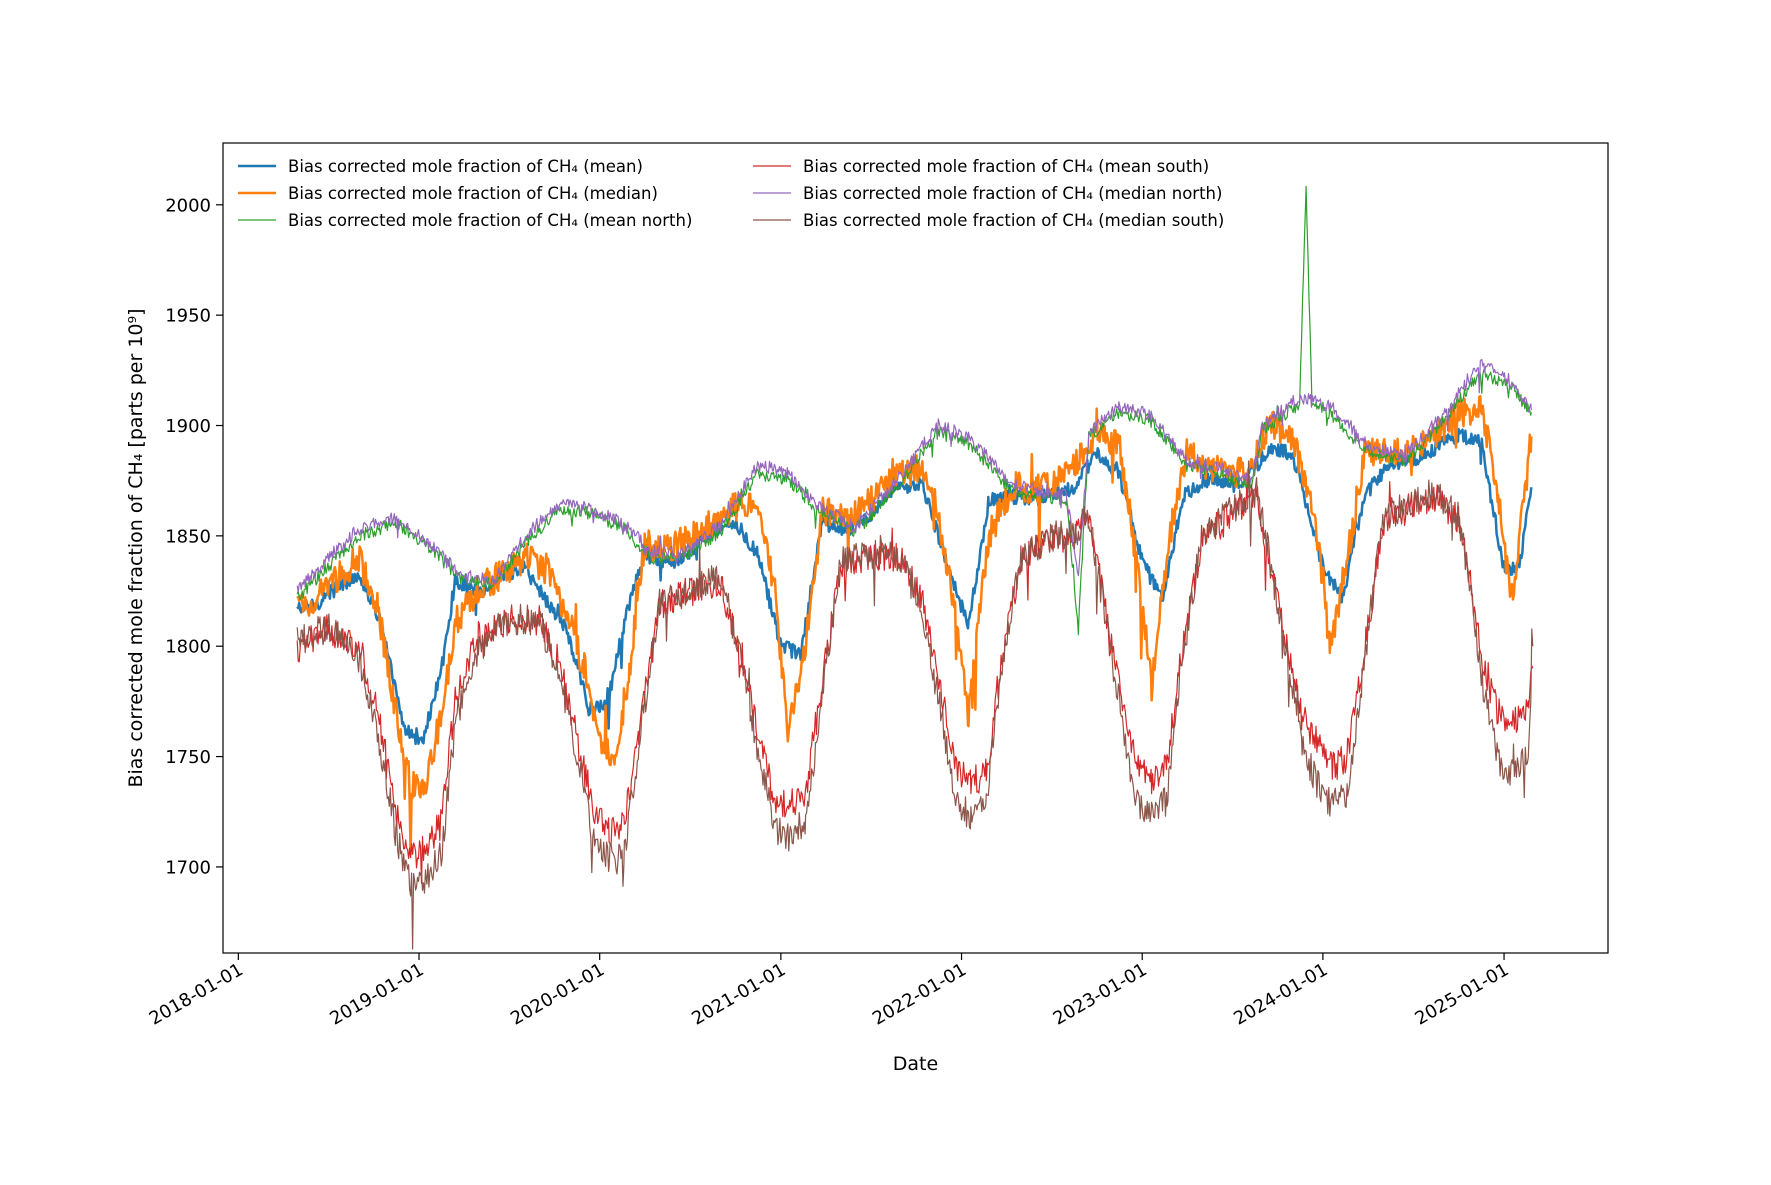 The height and width of the screenshot is (1185, 1771). What do you see at coordinates (188, 536) in the screenshot?
I see `y-tick-label: 1850` at bounding box center [188, 536].